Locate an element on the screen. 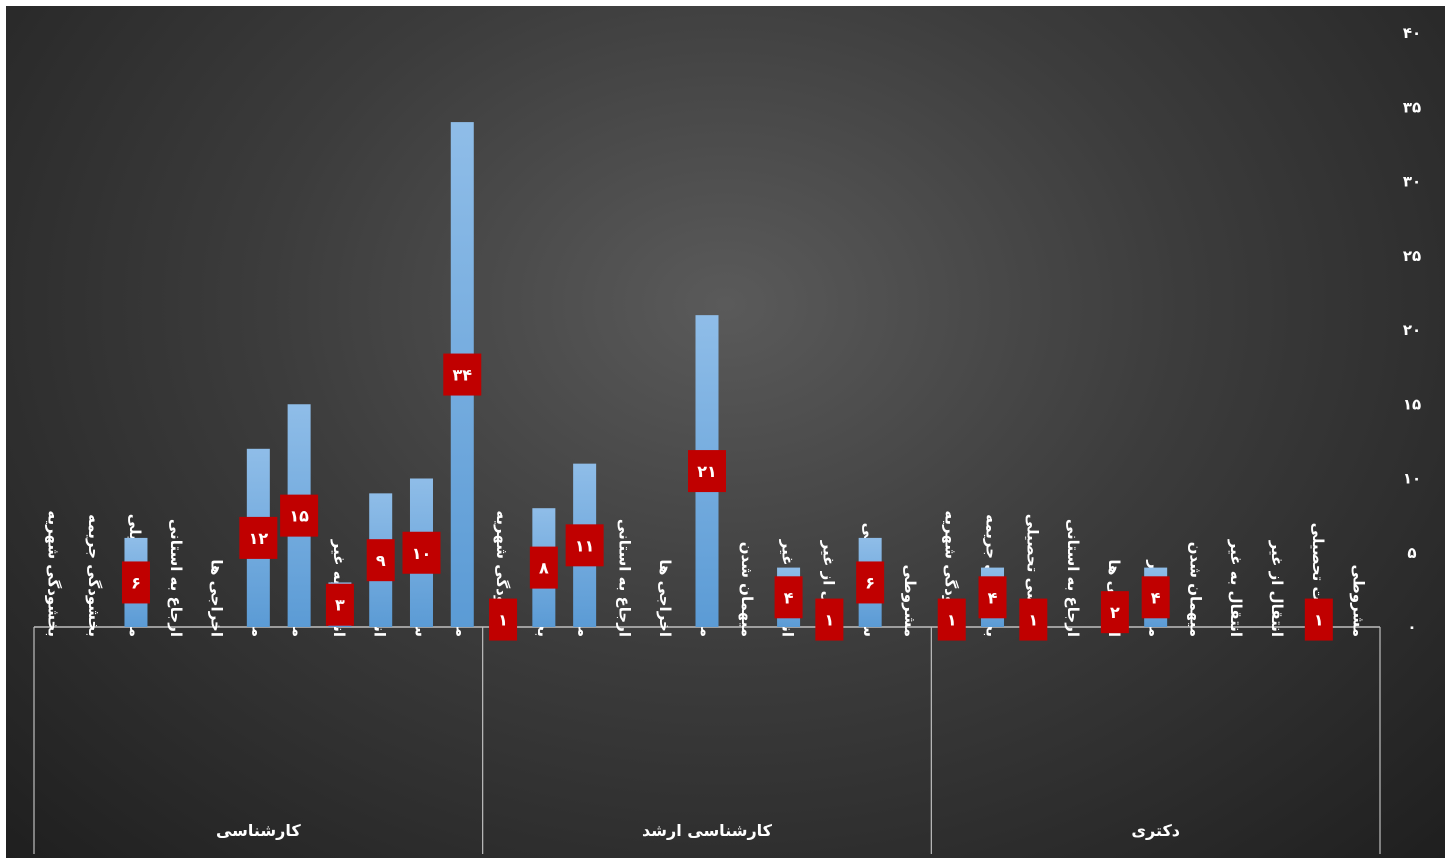 Image resolution: width=1451 pixels, height=864 pixels. data-label: ۳۴ is located at coordinates (463, 375).